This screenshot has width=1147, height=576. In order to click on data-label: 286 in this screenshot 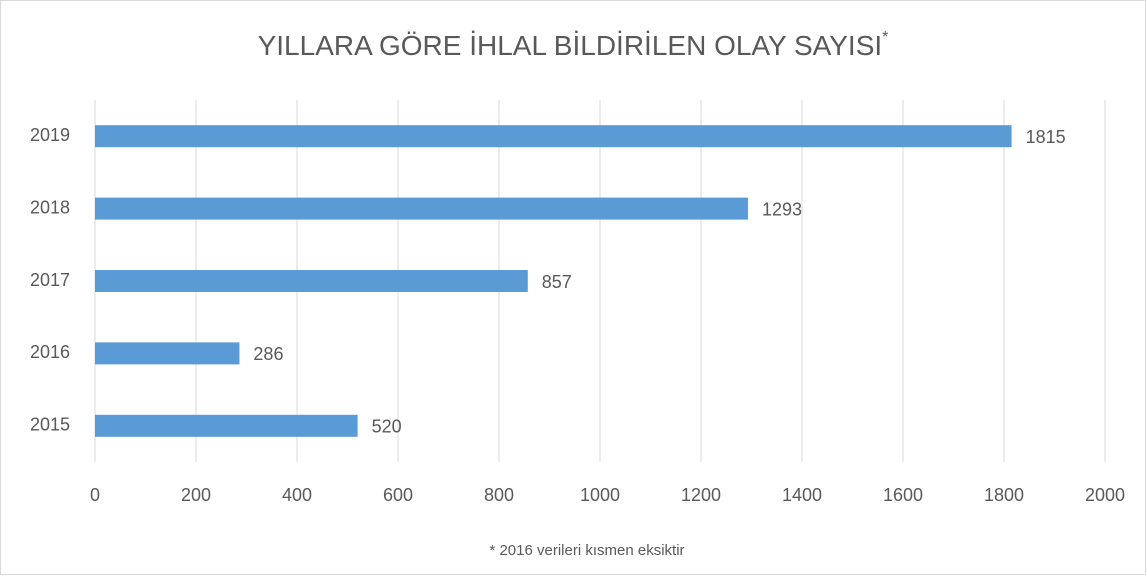, I will do `click(268, 354)`.